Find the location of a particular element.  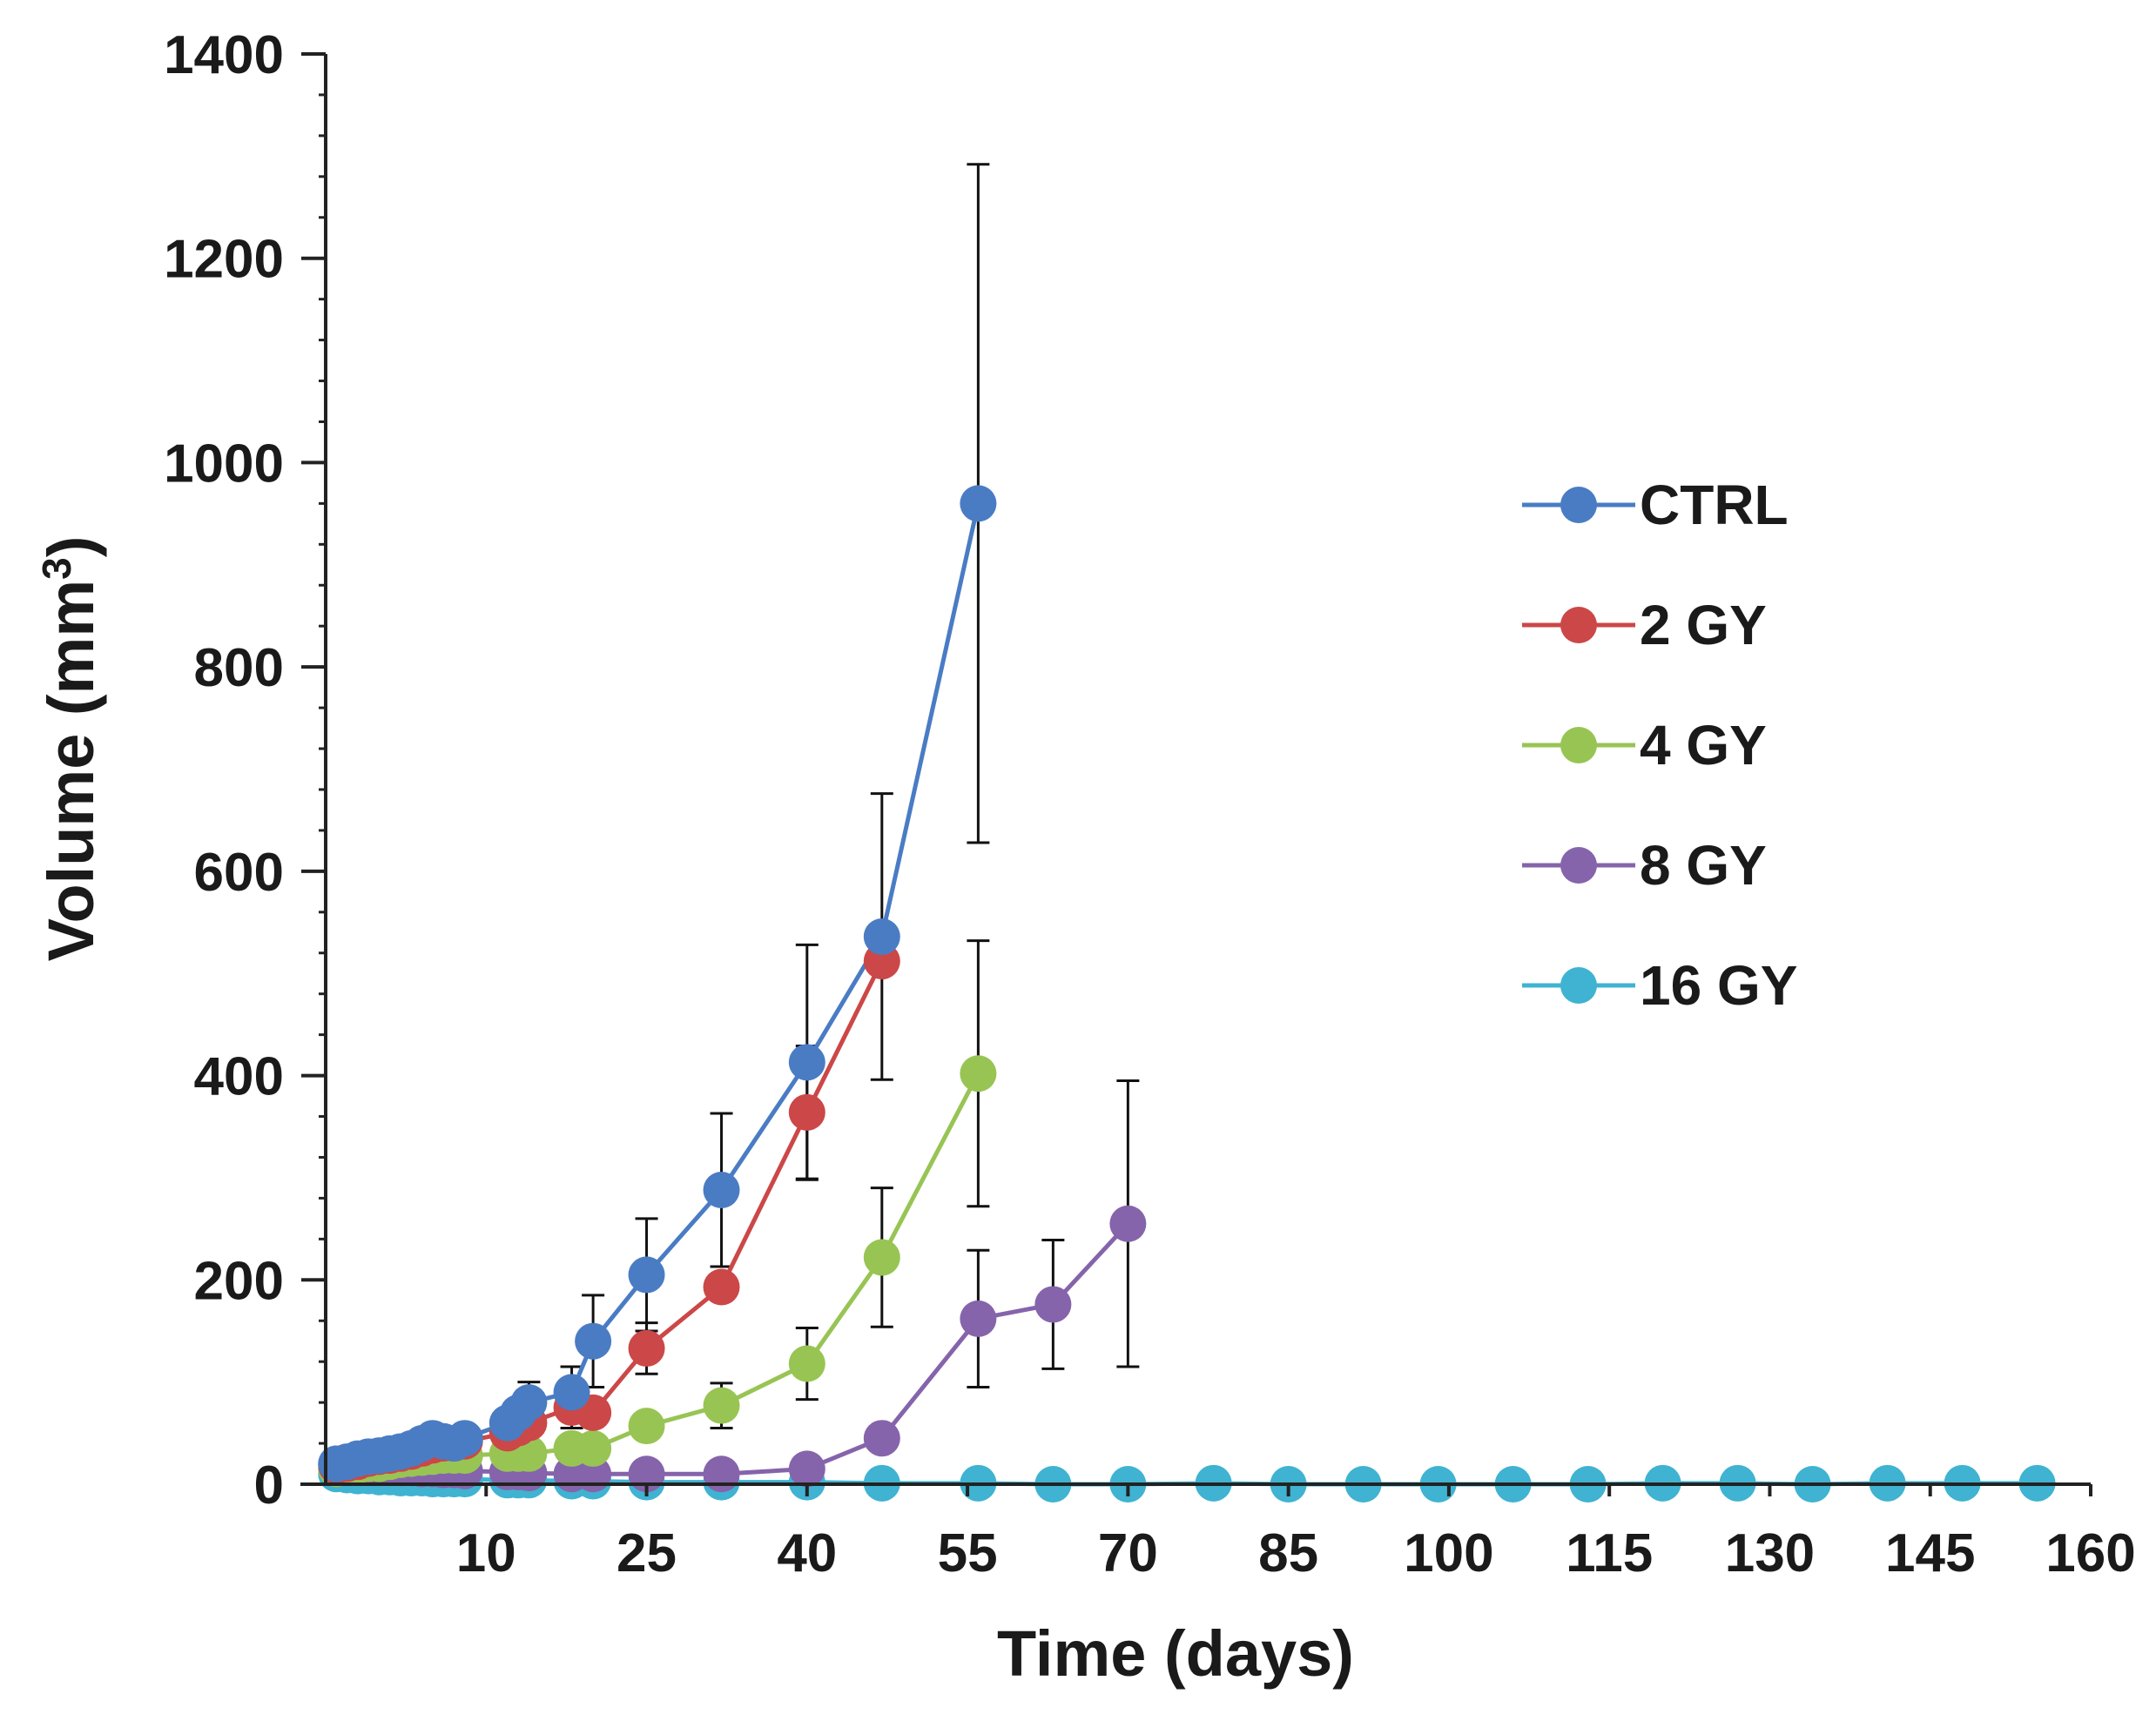

x-tick-label: 10 is located at coordinates (486, 1553).